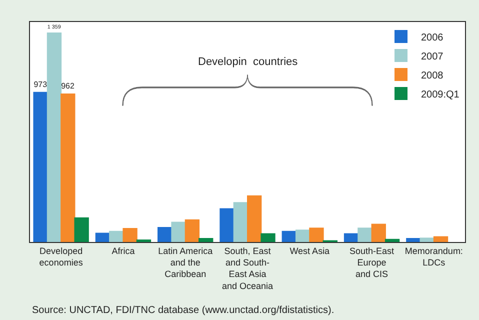 This screenshot has width=479, height=320. What do you see at coordinates (183, 310) in the screenshot?
I see `source-note: Source: UNCTAD, FDI/TNC database (www.unctad.org/fdistatistics).` at bounding box center [183, 310].